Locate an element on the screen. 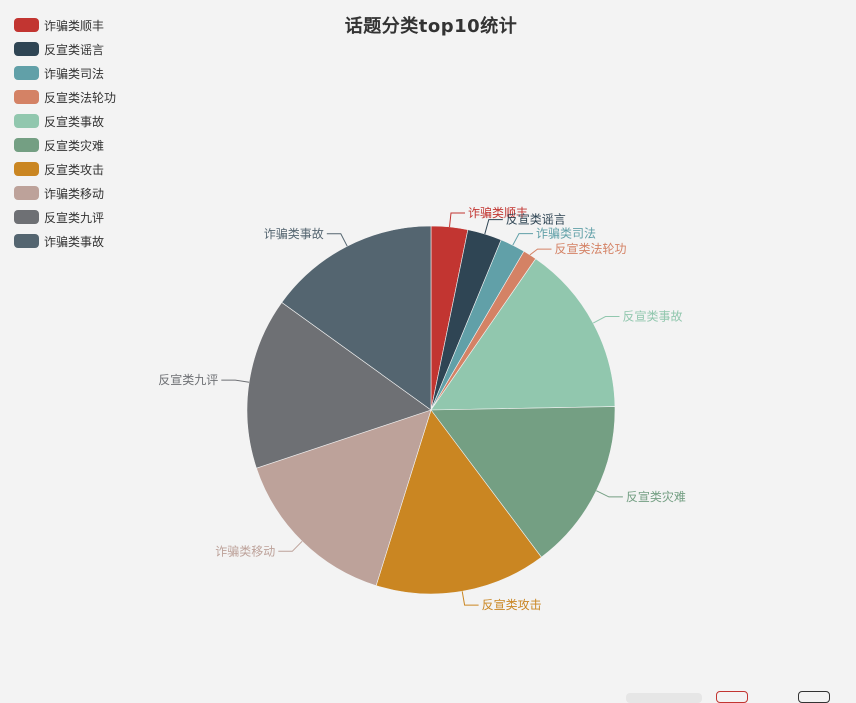 This screenshot has width=856, height=703. legend-label: 诈骗类事故 is located at coordinates (74, 241).